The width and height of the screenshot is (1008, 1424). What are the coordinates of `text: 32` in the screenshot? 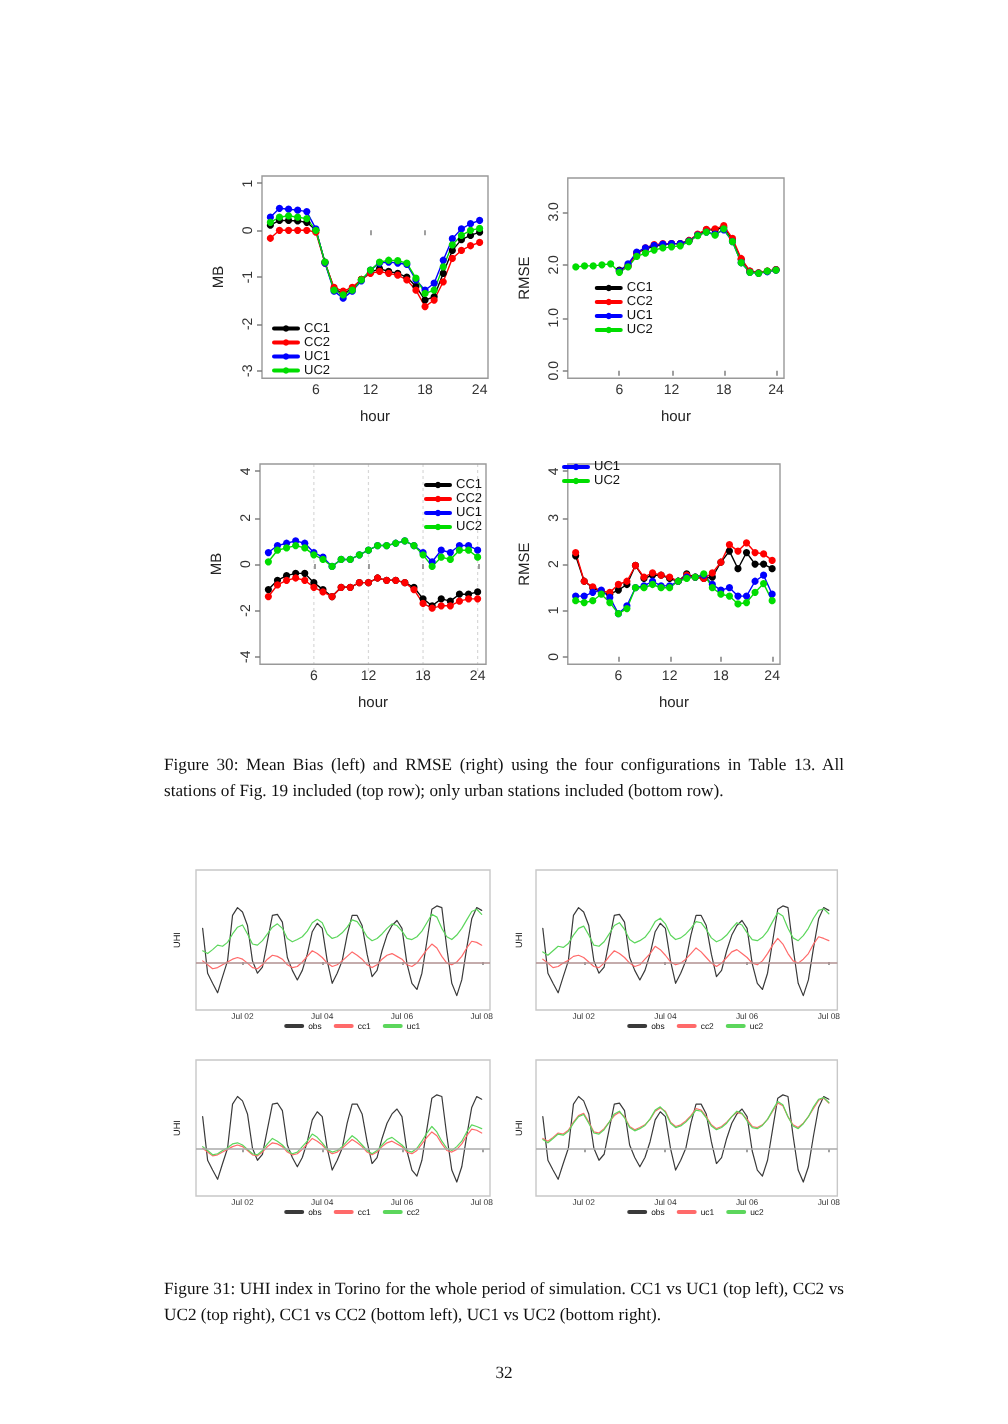 It's located at (504, 1373).